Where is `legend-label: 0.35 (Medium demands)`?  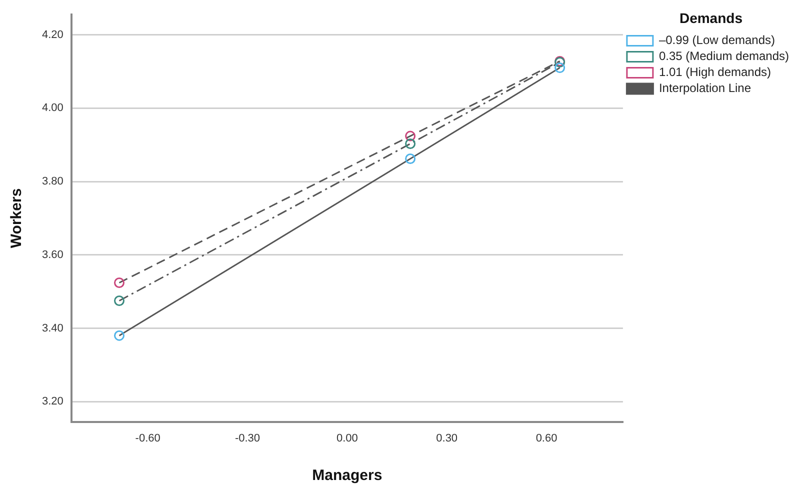
legend-label: 0.35 (Medium demands) is located at coordinates (724, 56).